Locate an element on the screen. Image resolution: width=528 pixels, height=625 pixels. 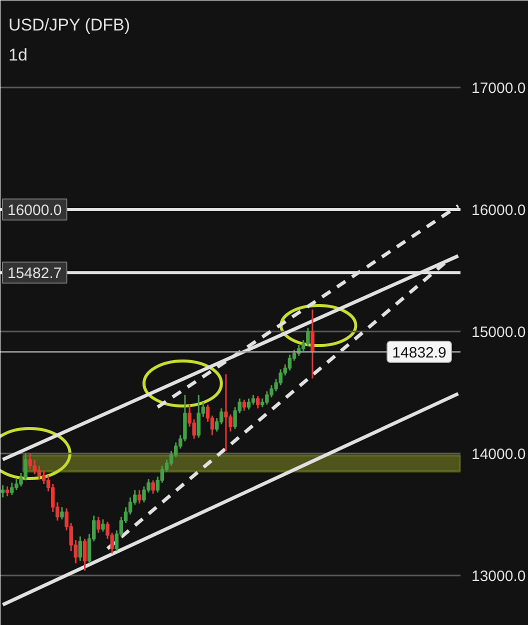
y-tick-label: 16000.0 is located at coordinates (499, 210).